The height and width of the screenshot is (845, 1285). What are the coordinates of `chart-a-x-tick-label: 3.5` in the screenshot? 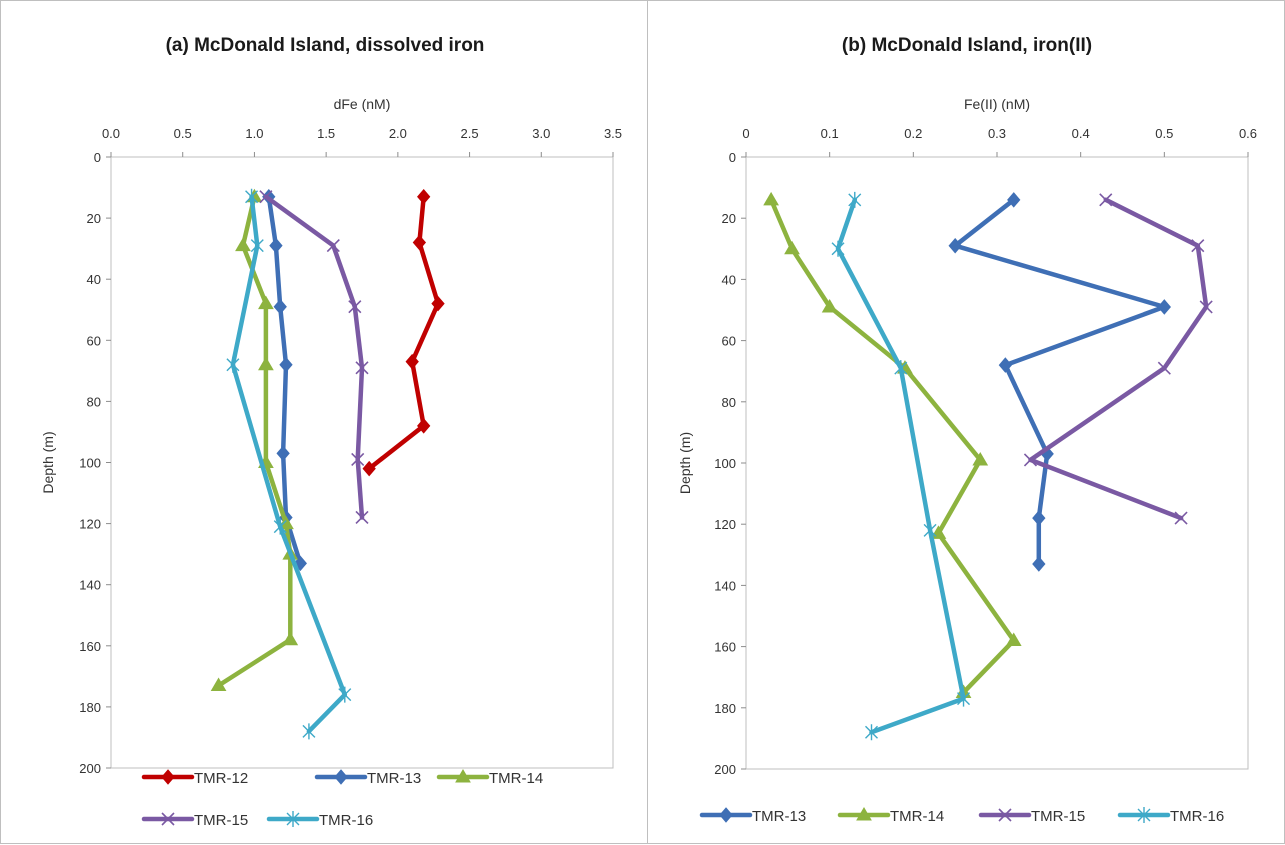 It's located at (613, 133).